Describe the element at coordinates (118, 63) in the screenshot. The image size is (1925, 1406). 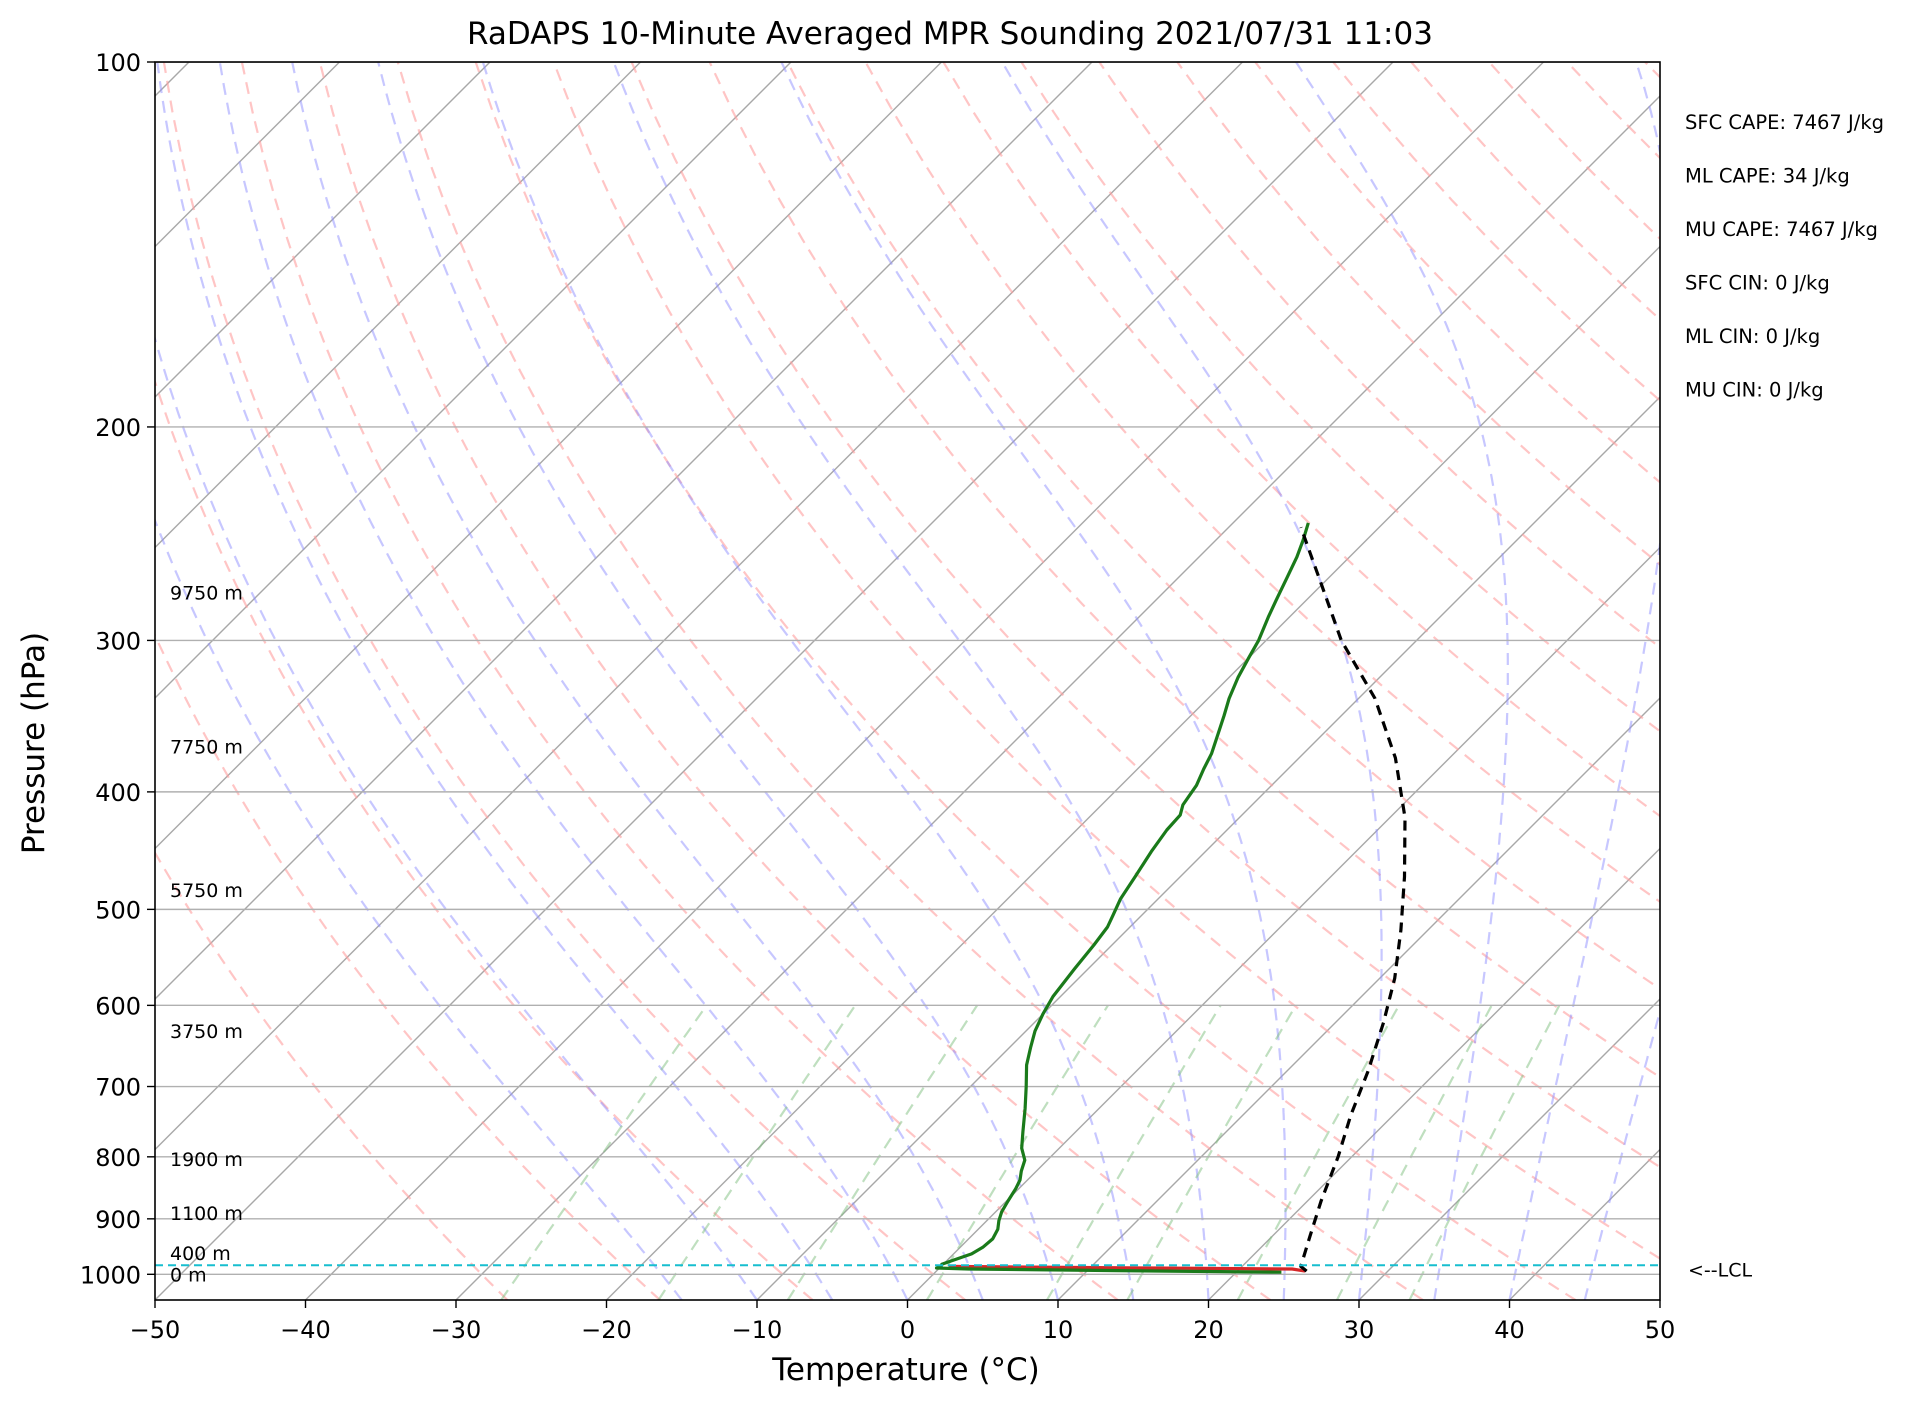
I see `y-tick-label: 100` at that location.